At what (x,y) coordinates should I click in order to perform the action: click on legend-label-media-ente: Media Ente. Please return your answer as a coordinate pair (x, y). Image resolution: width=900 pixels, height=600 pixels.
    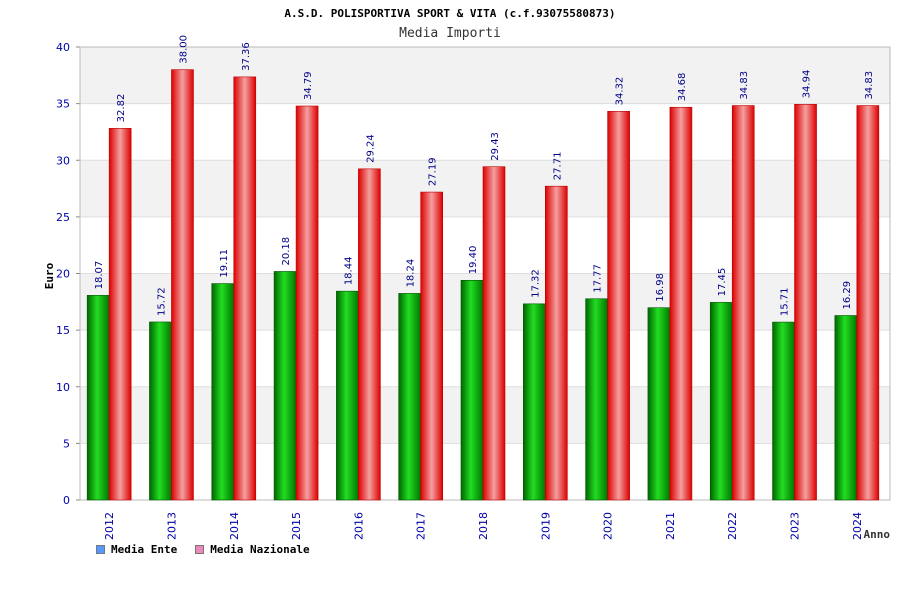
    Looking at the image, I should click on (144, 549).